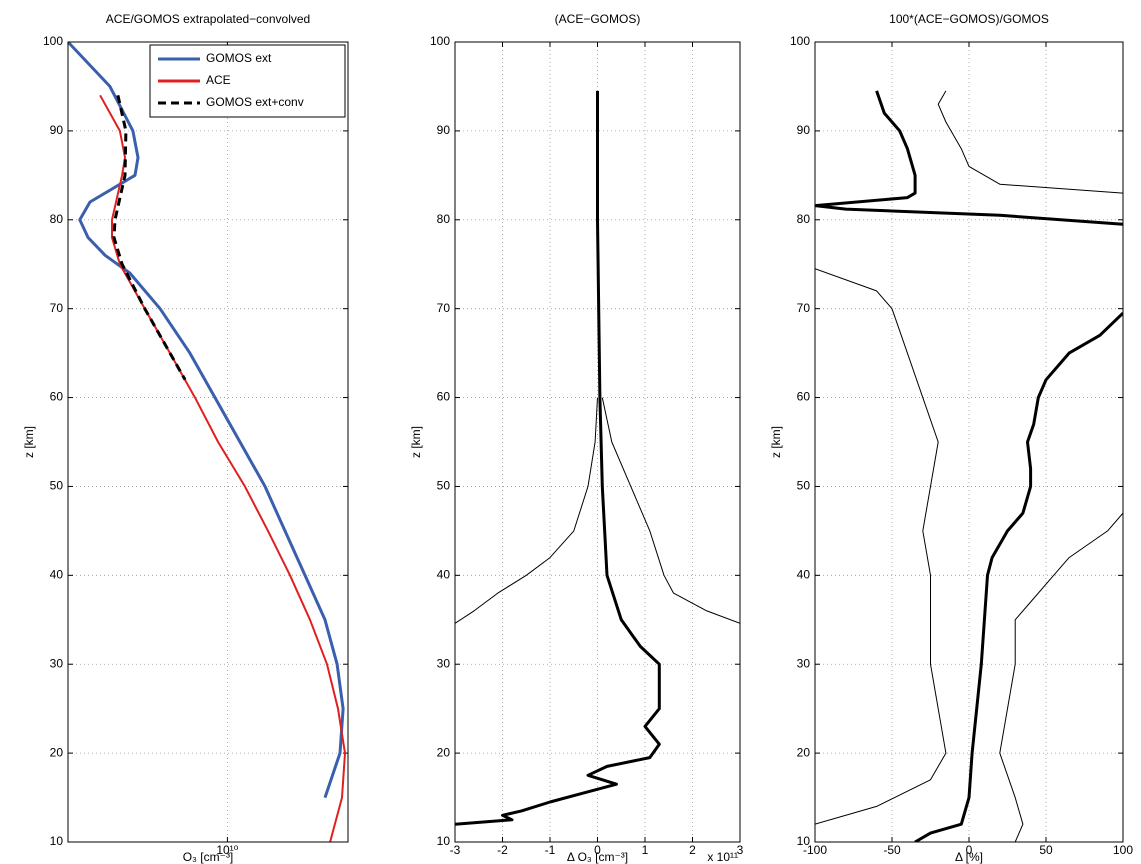 This screenshot has height=864, width=1141. I want to click on x-tick-label: 1, so click(645, 850).